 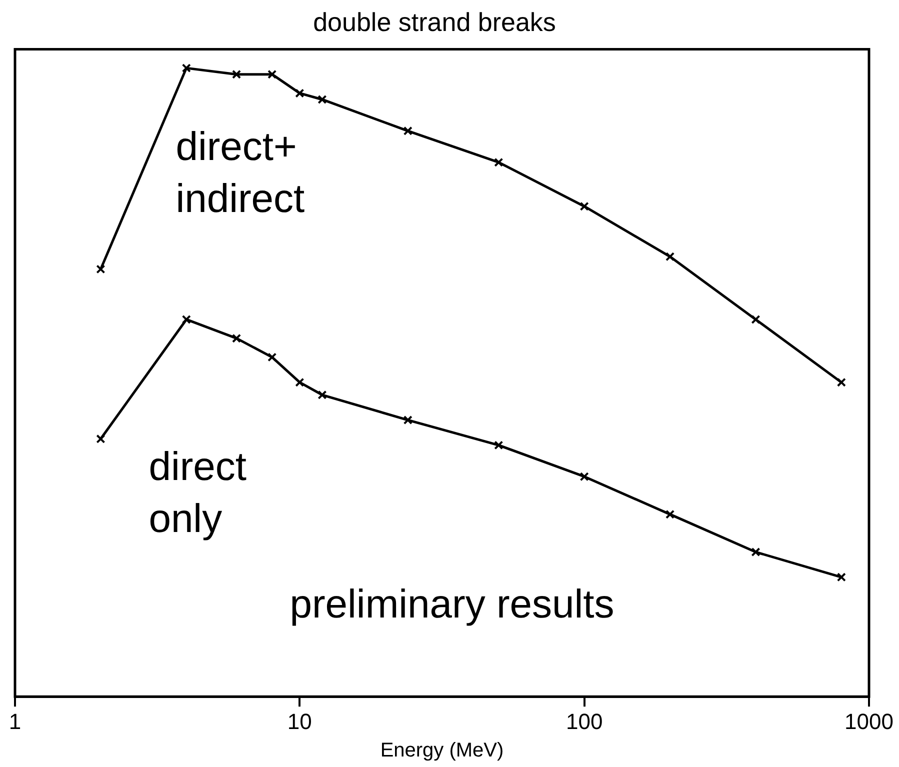 I want to click on x-tick-label: 1000, so click(x=869, y=721).